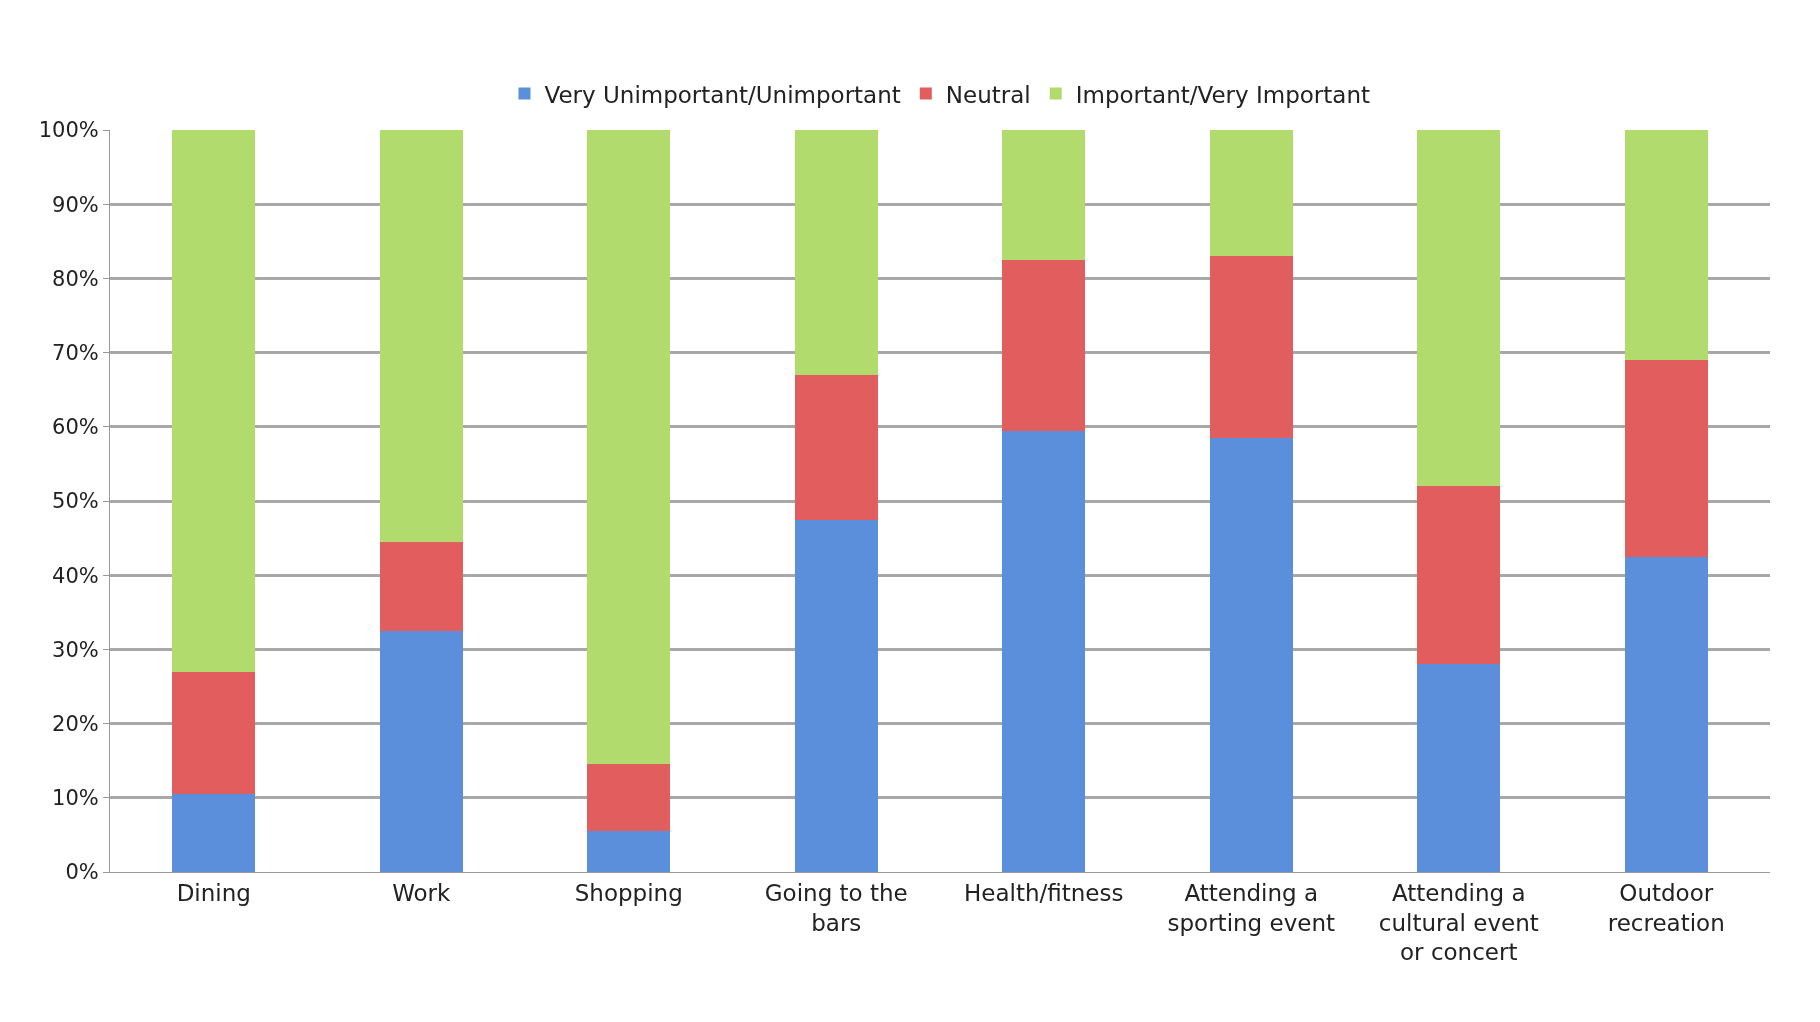 The height and width of the screenshot is (1022, 1820). I want to click on legend-label: Very Unimportant/Unimportant, so click(722, 94).